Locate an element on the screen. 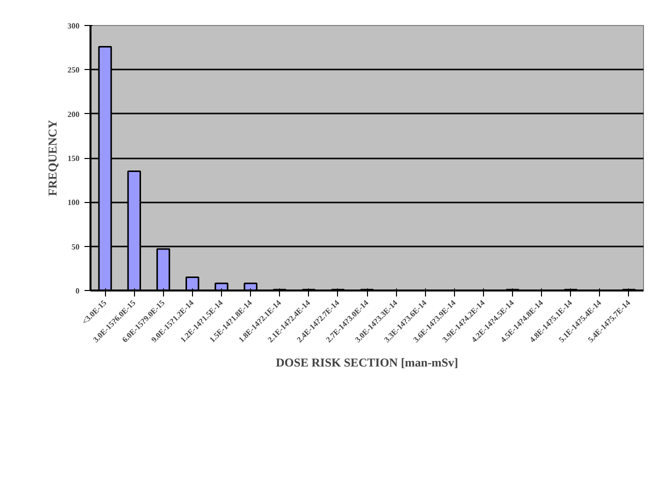 Image resolution: width=661 pixels, height=479 pixels. y-tick-label: 300 is located at coordinates (74, 26).